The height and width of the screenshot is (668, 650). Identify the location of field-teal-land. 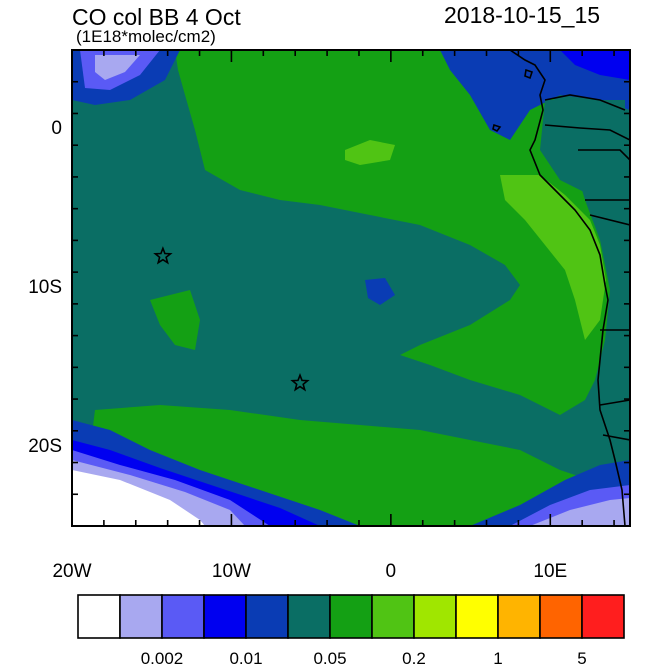
(582, 147).